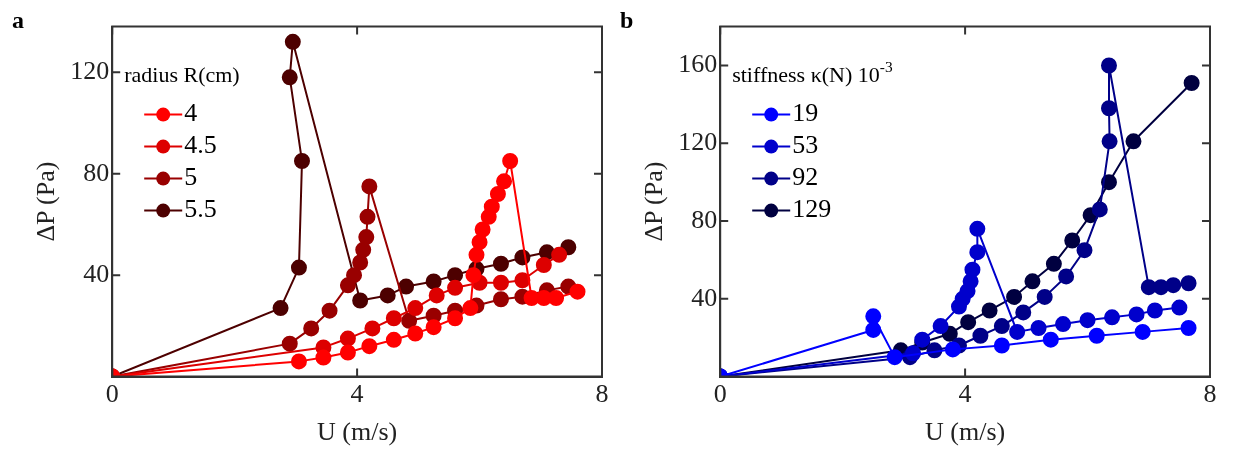 This screenshot has height=465, width=1238. What do you see at coordinates (200, 209) in the screenshot?
I see `legend-label: 5.5` at bounding box center [200, 209].